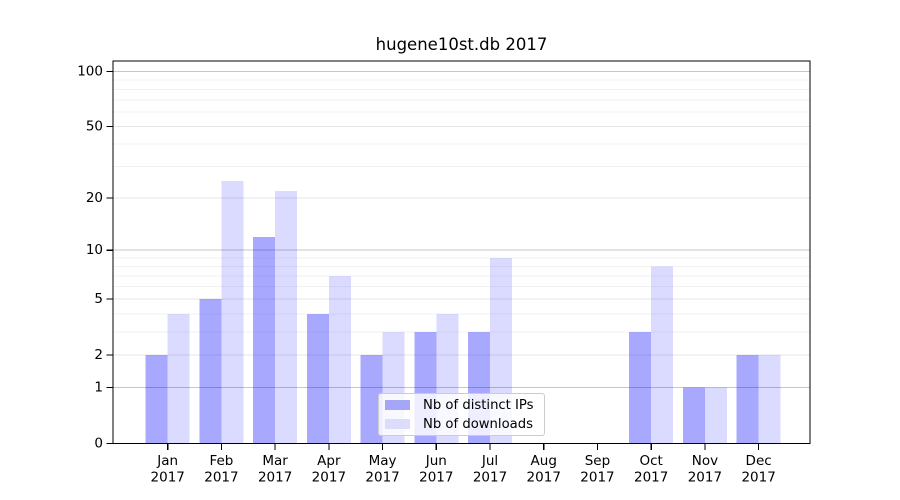 The image size is (900, 500). Describe the element at coordinates (98, 299) in the screenshot. I see `y-tick-label: 5` at that location.